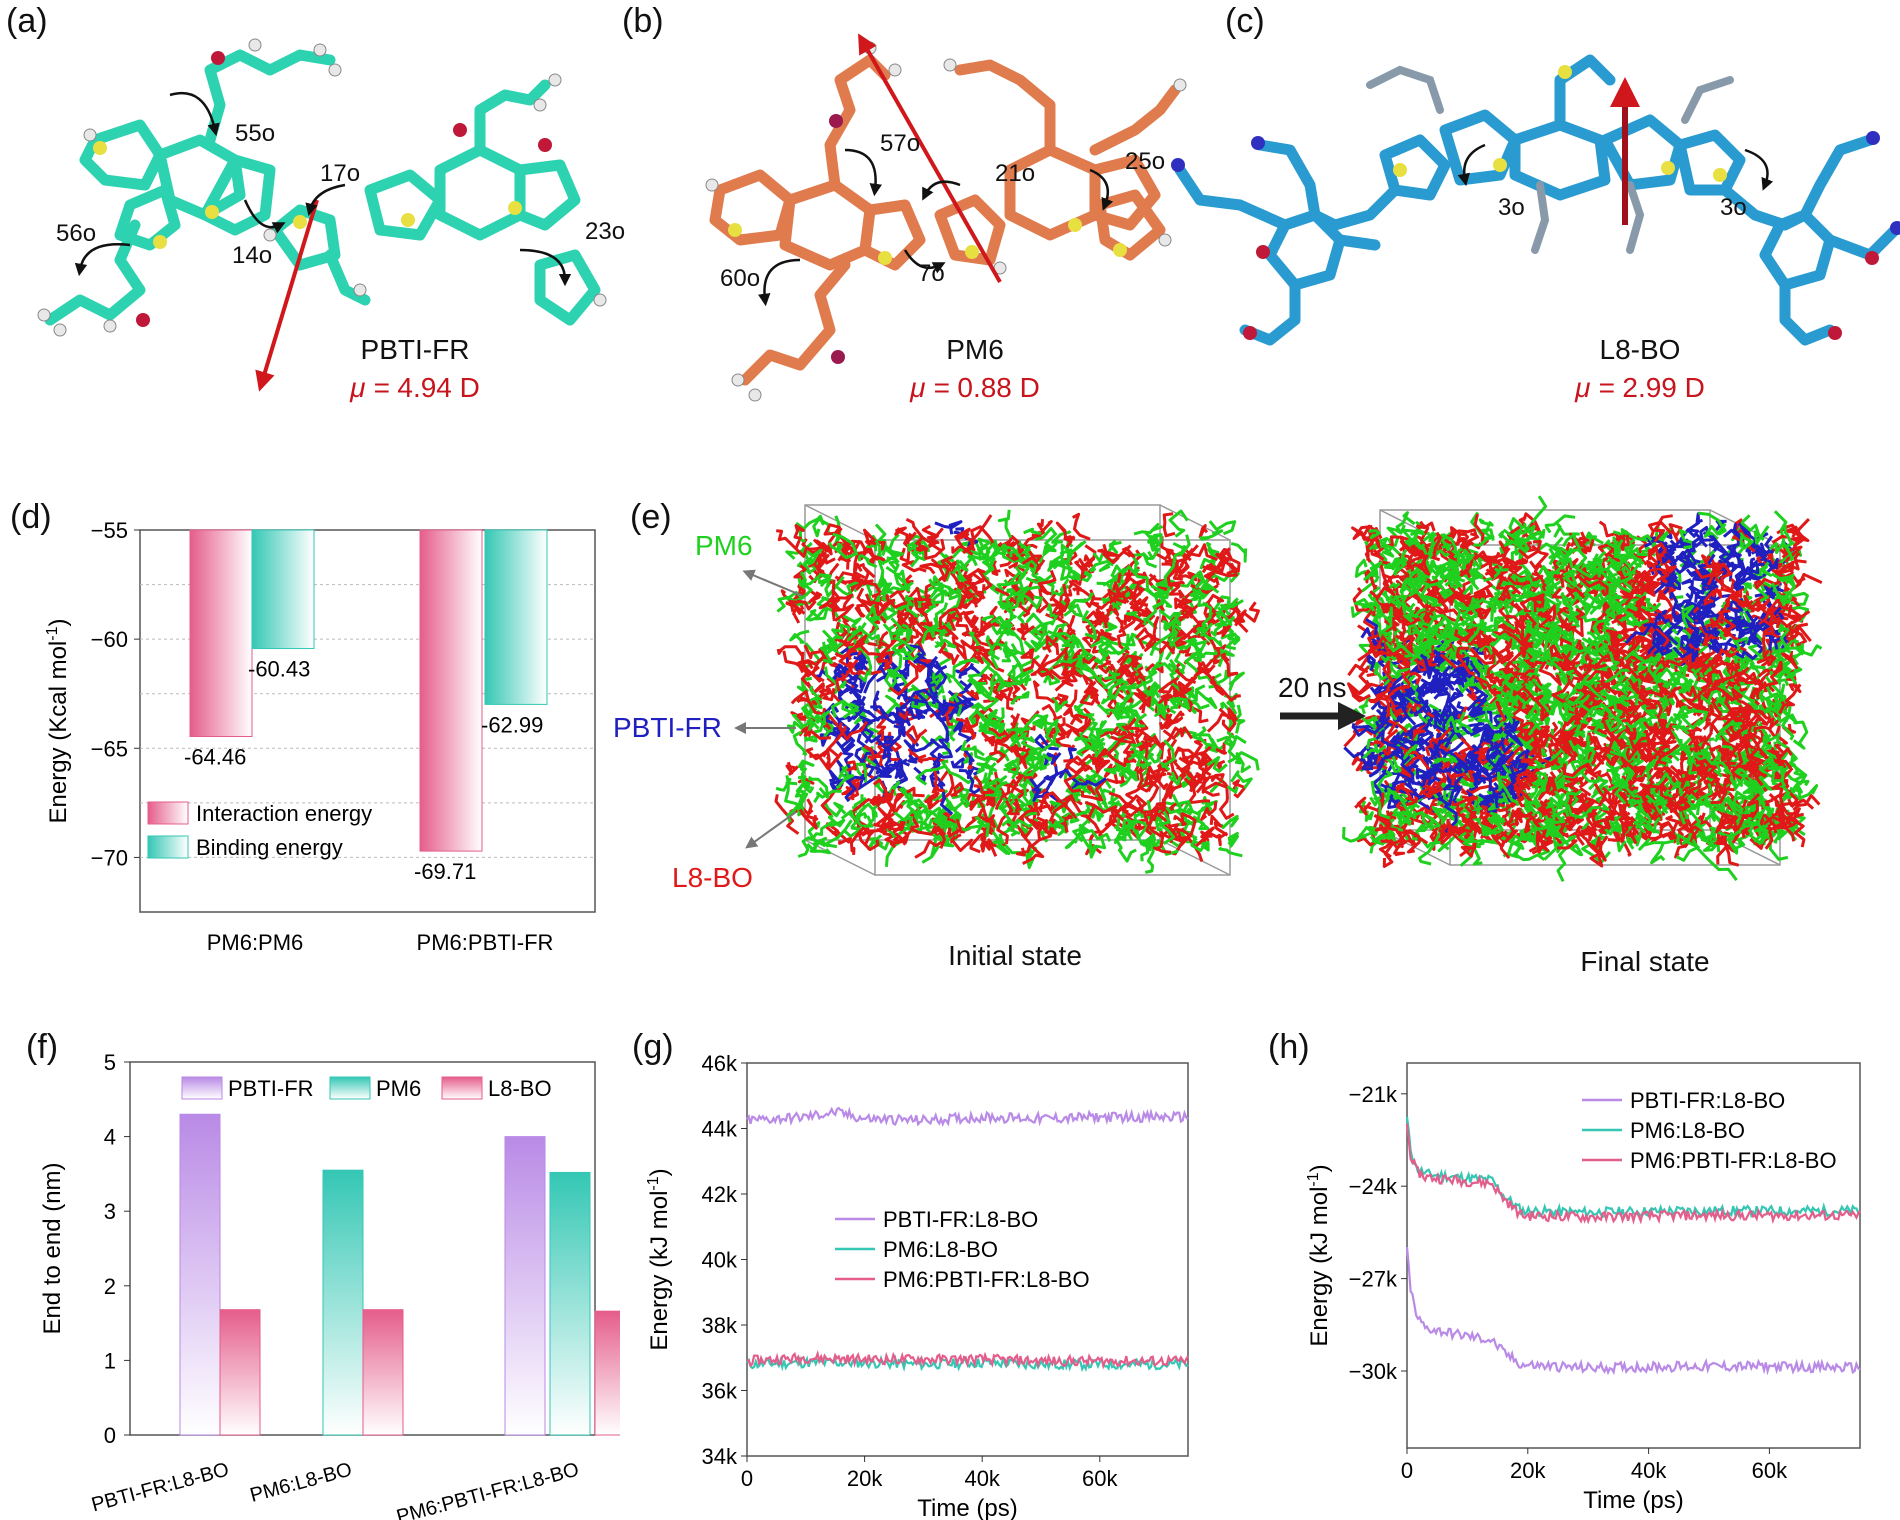 The height and width of the screenshot is (1520, 1900). Describe the element at coordinates (651, 517) in the screenshot. I see `panel-letter-e: (e)` at that location.